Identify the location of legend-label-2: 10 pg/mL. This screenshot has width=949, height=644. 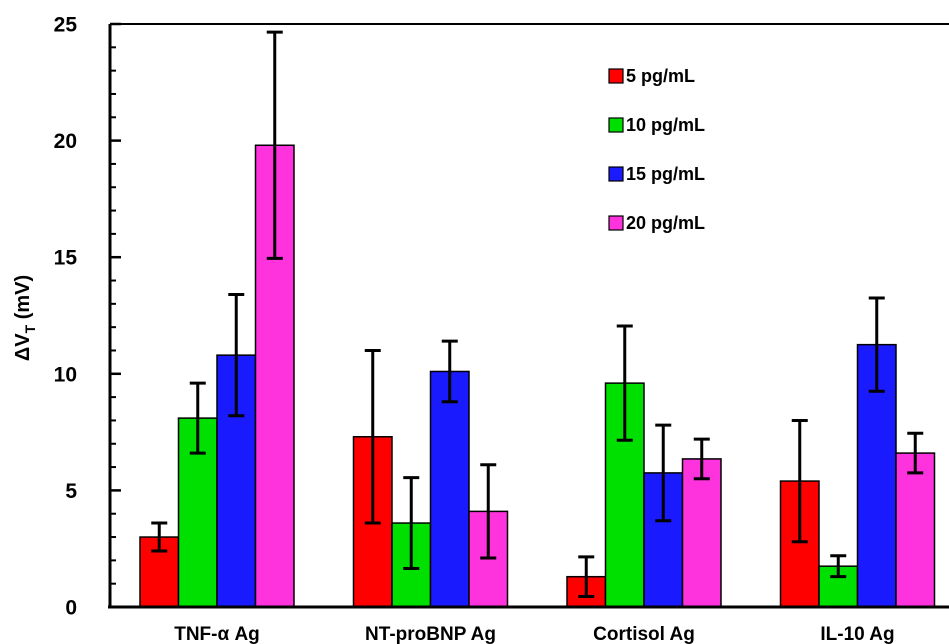
(665, 125).